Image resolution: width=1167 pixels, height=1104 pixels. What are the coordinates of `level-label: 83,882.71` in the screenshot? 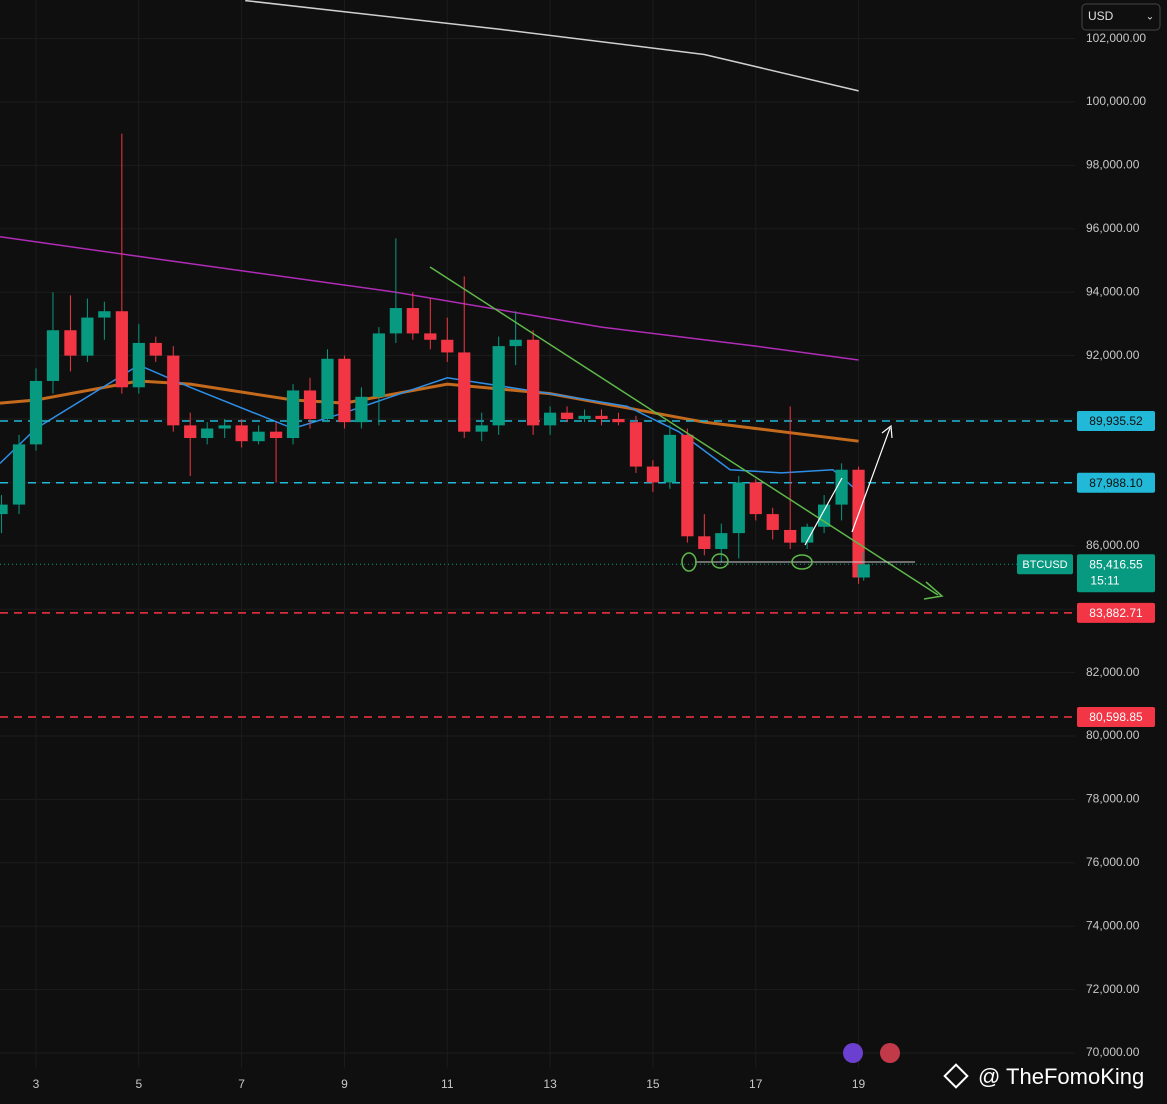 It's located at (1116, 613).